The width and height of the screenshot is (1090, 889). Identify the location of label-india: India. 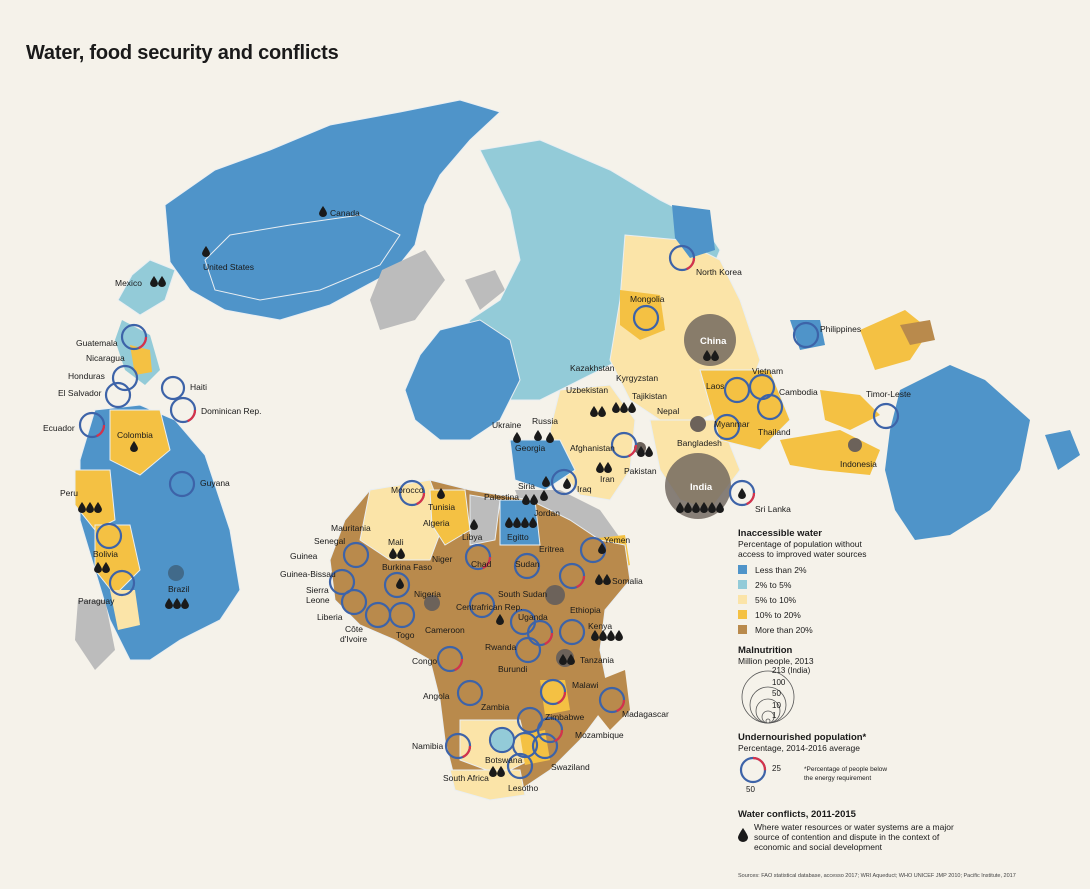
(701, 487).